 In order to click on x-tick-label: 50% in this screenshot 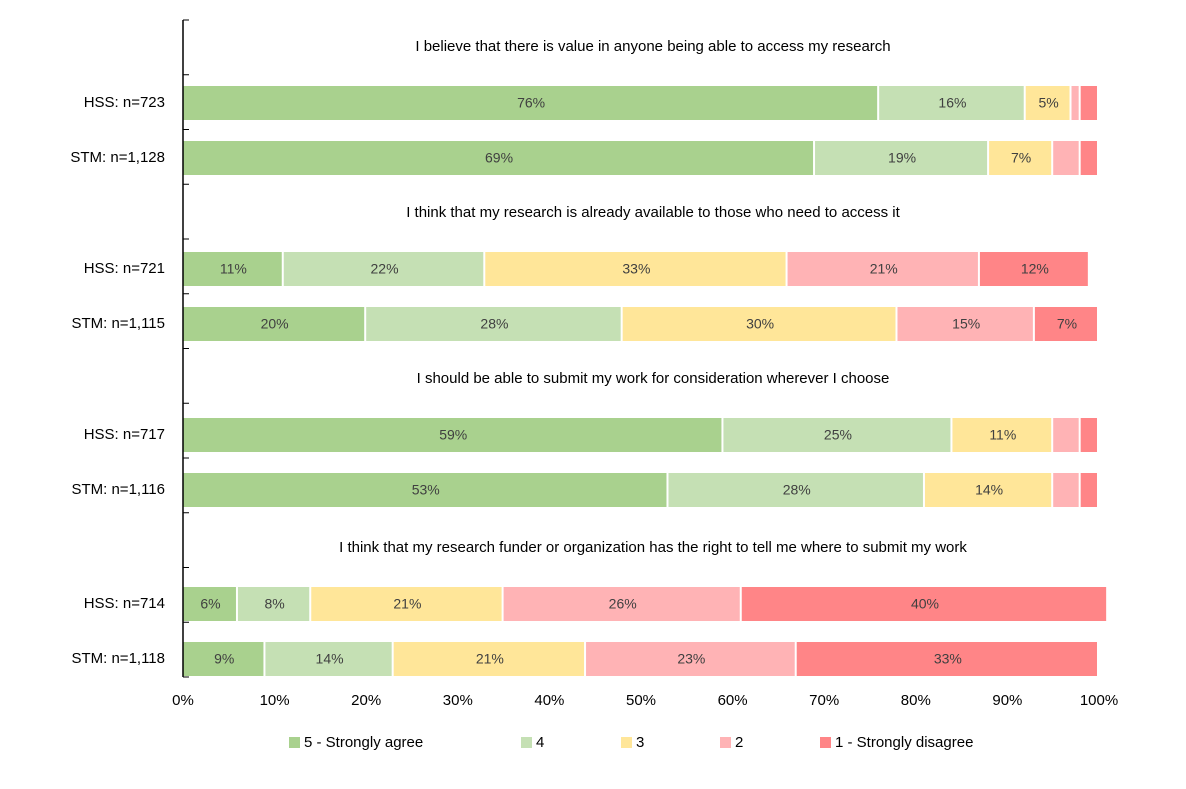, I will do `click(641, 700)`.